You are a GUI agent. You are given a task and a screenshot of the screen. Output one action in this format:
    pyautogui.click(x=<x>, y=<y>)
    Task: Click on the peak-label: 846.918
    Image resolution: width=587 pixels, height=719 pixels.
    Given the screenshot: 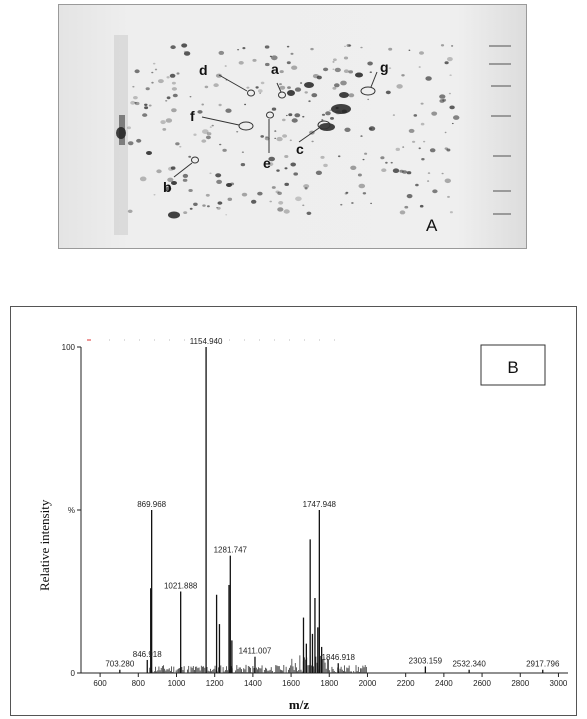 What is the action you would take?
    pyautogui.click(x=147, y=654)
    